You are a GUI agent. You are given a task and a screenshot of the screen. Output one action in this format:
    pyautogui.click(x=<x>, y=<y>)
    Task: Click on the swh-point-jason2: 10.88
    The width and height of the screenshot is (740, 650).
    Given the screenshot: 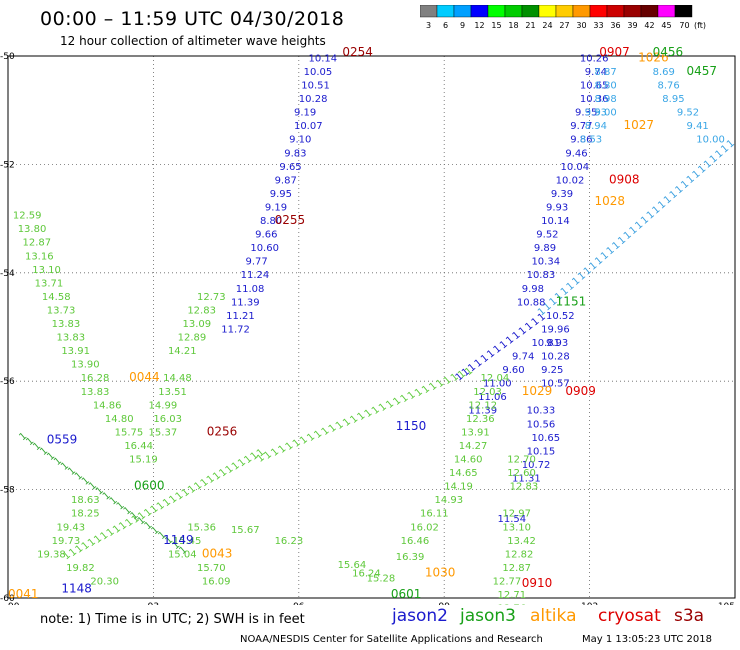 What is the action you would take?
    pyautogui.click(x=531, y=302)
    